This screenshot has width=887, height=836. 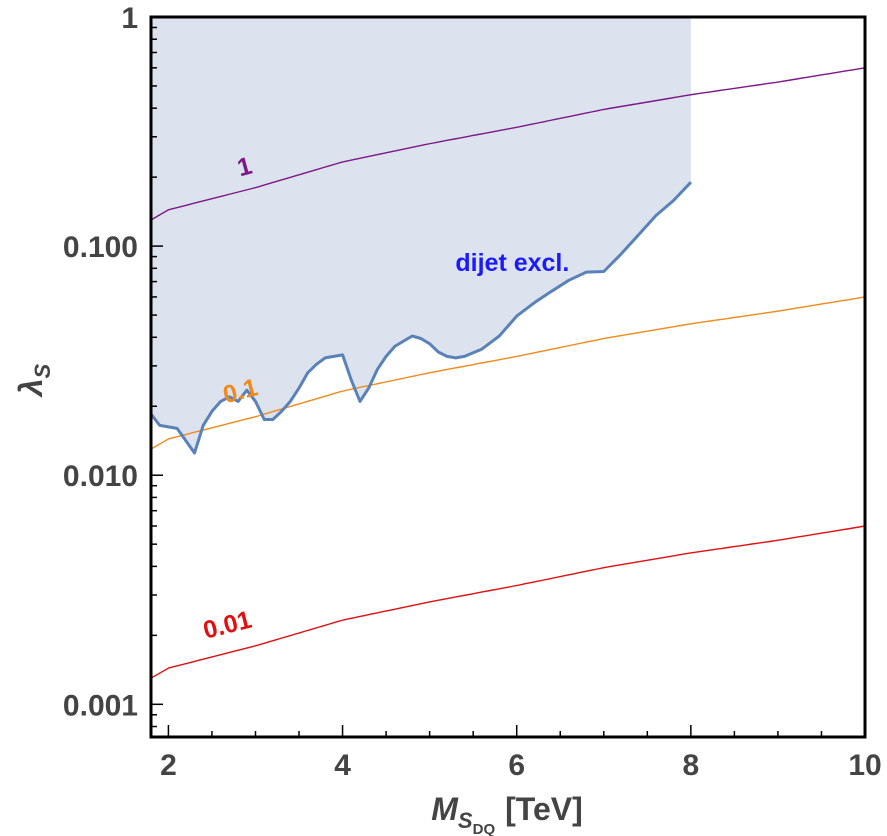 I want to click on x-axis-label-main: M, so click(x=445, y=809).